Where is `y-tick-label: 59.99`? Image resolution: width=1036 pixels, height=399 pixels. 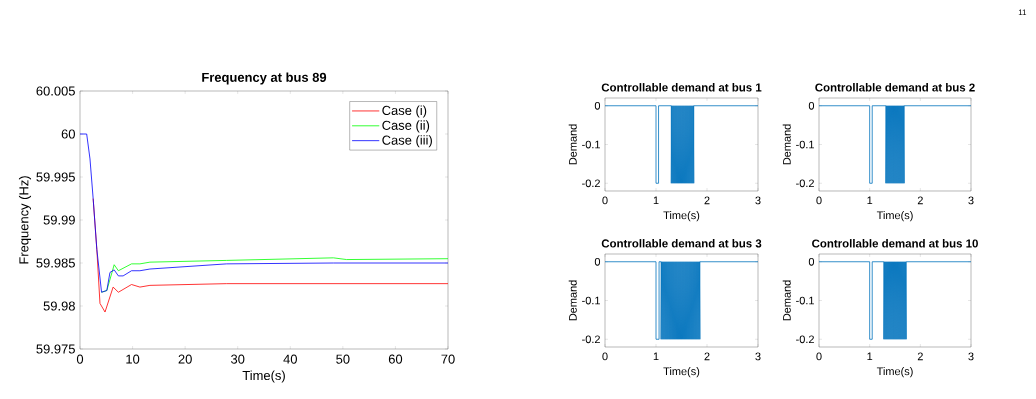
y-tick-label: 59.99 is located at coordinates (59, 220).